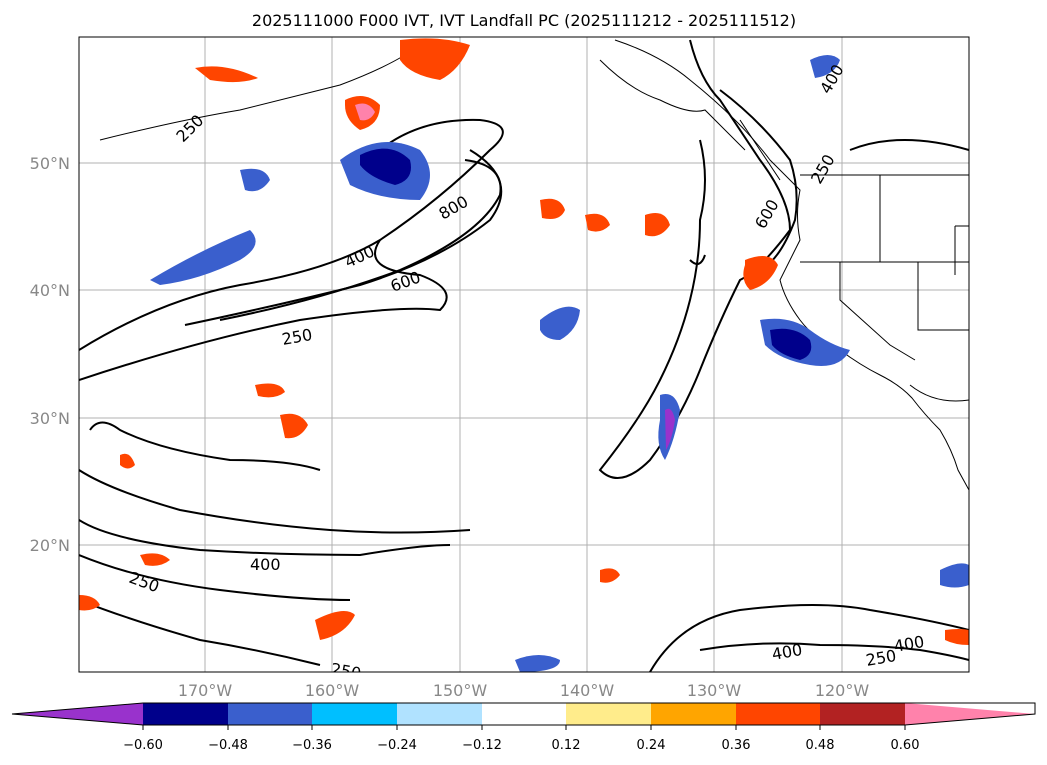  What do you see at coordinates (566, 745) in the screenshot?
I see `colorbar-tick-label: 0.12` at bounding box center [566, 745].